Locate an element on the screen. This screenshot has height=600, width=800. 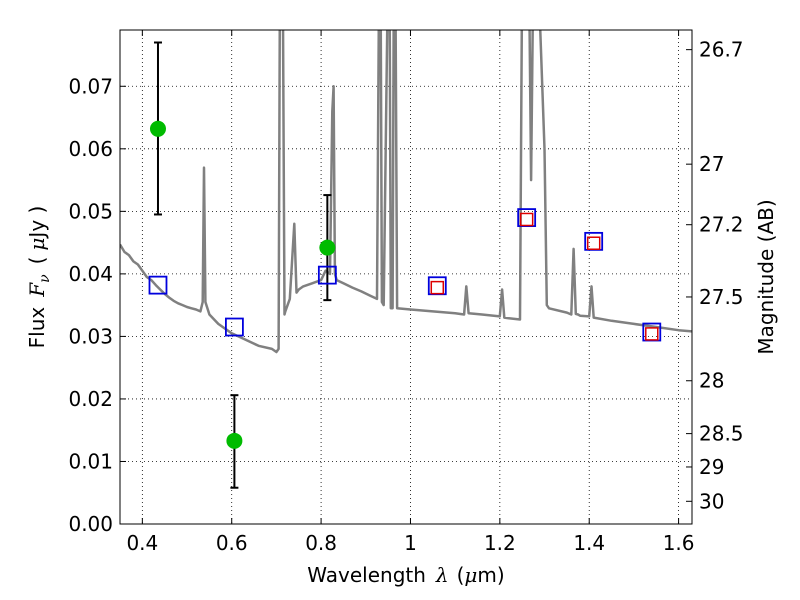
mag-tick-label: 28 is located at coordinates (711, 381).